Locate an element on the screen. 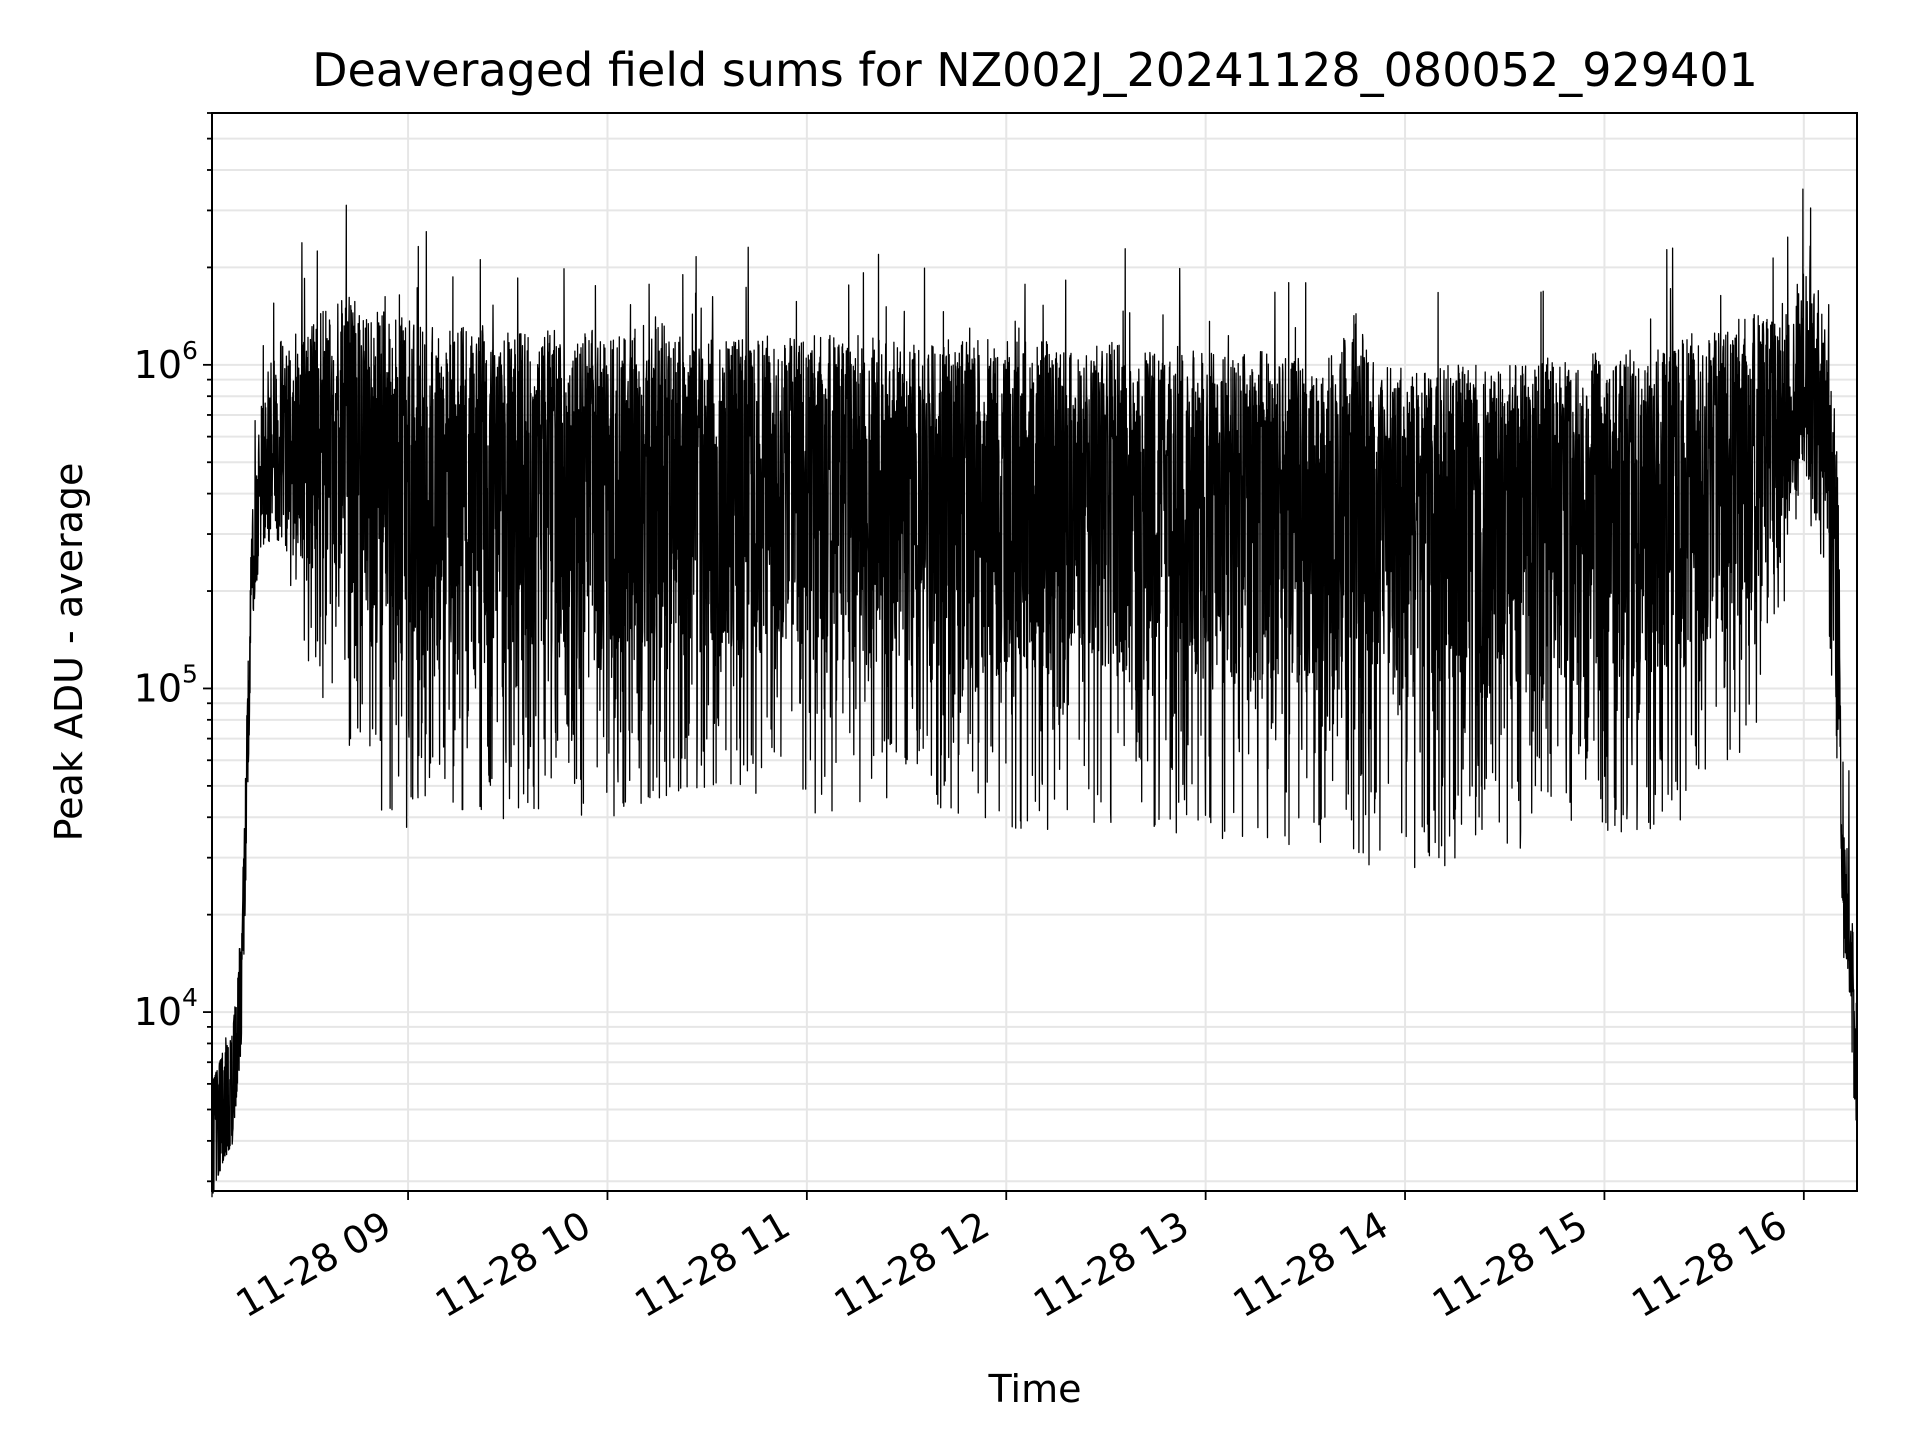 This screenshot has height=1440, width=1920. x-axis-label: Time is located at coordinates (1035, 1389).